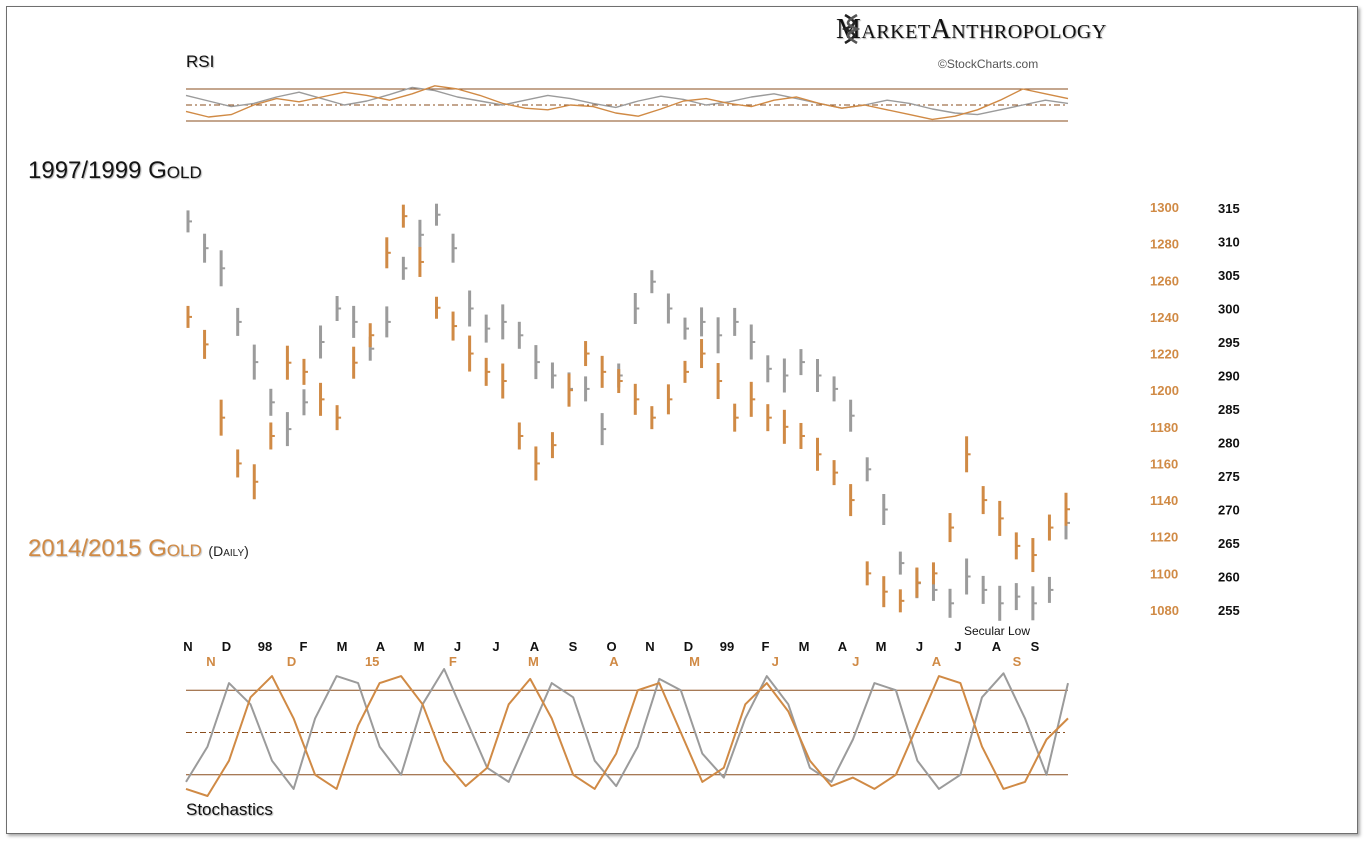 The height and width of the screenshot is (842, 1367). What do you see at coordinates (937, 661) in the screenshot?
I see `x-tick-2014-9: A` at bounding box center [937, 661].